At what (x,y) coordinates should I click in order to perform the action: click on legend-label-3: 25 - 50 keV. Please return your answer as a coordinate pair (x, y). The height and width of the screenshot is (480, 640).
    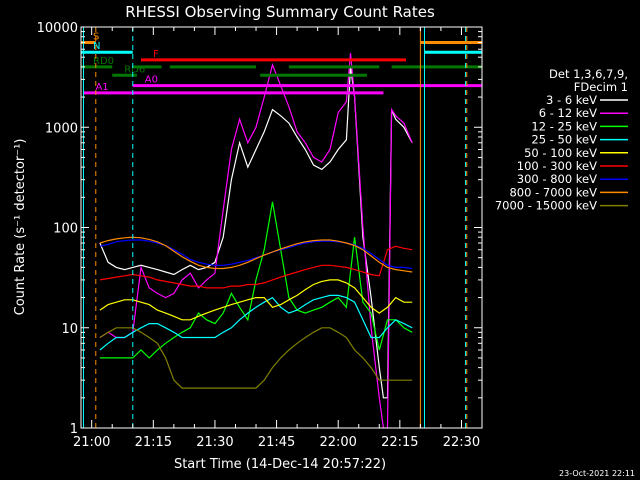
    Looking at the image, I should click on (564, 140).